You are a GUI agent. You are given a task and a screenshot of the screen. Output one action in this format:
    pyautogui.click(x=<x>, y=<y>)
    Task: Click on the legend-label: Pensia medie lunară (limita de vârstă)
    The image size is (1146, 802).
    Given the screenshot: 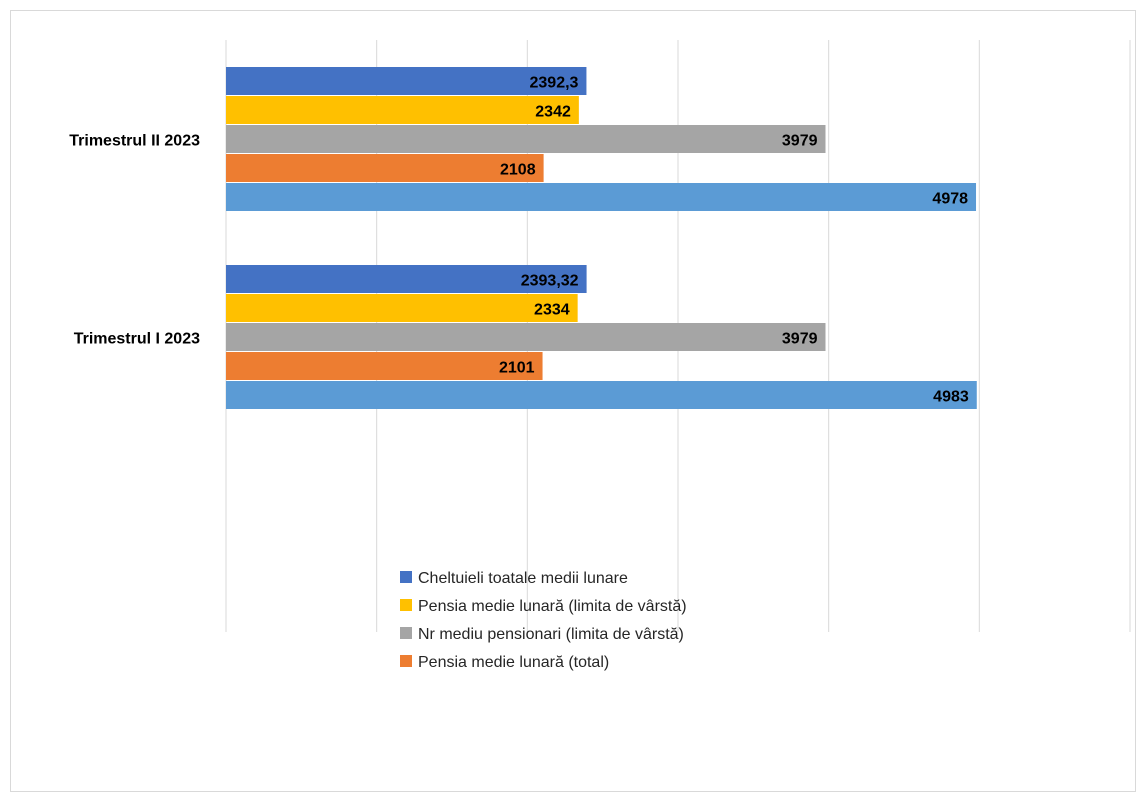 What is the action you would take?
    pyautogui.click(x=552, y=606)
    